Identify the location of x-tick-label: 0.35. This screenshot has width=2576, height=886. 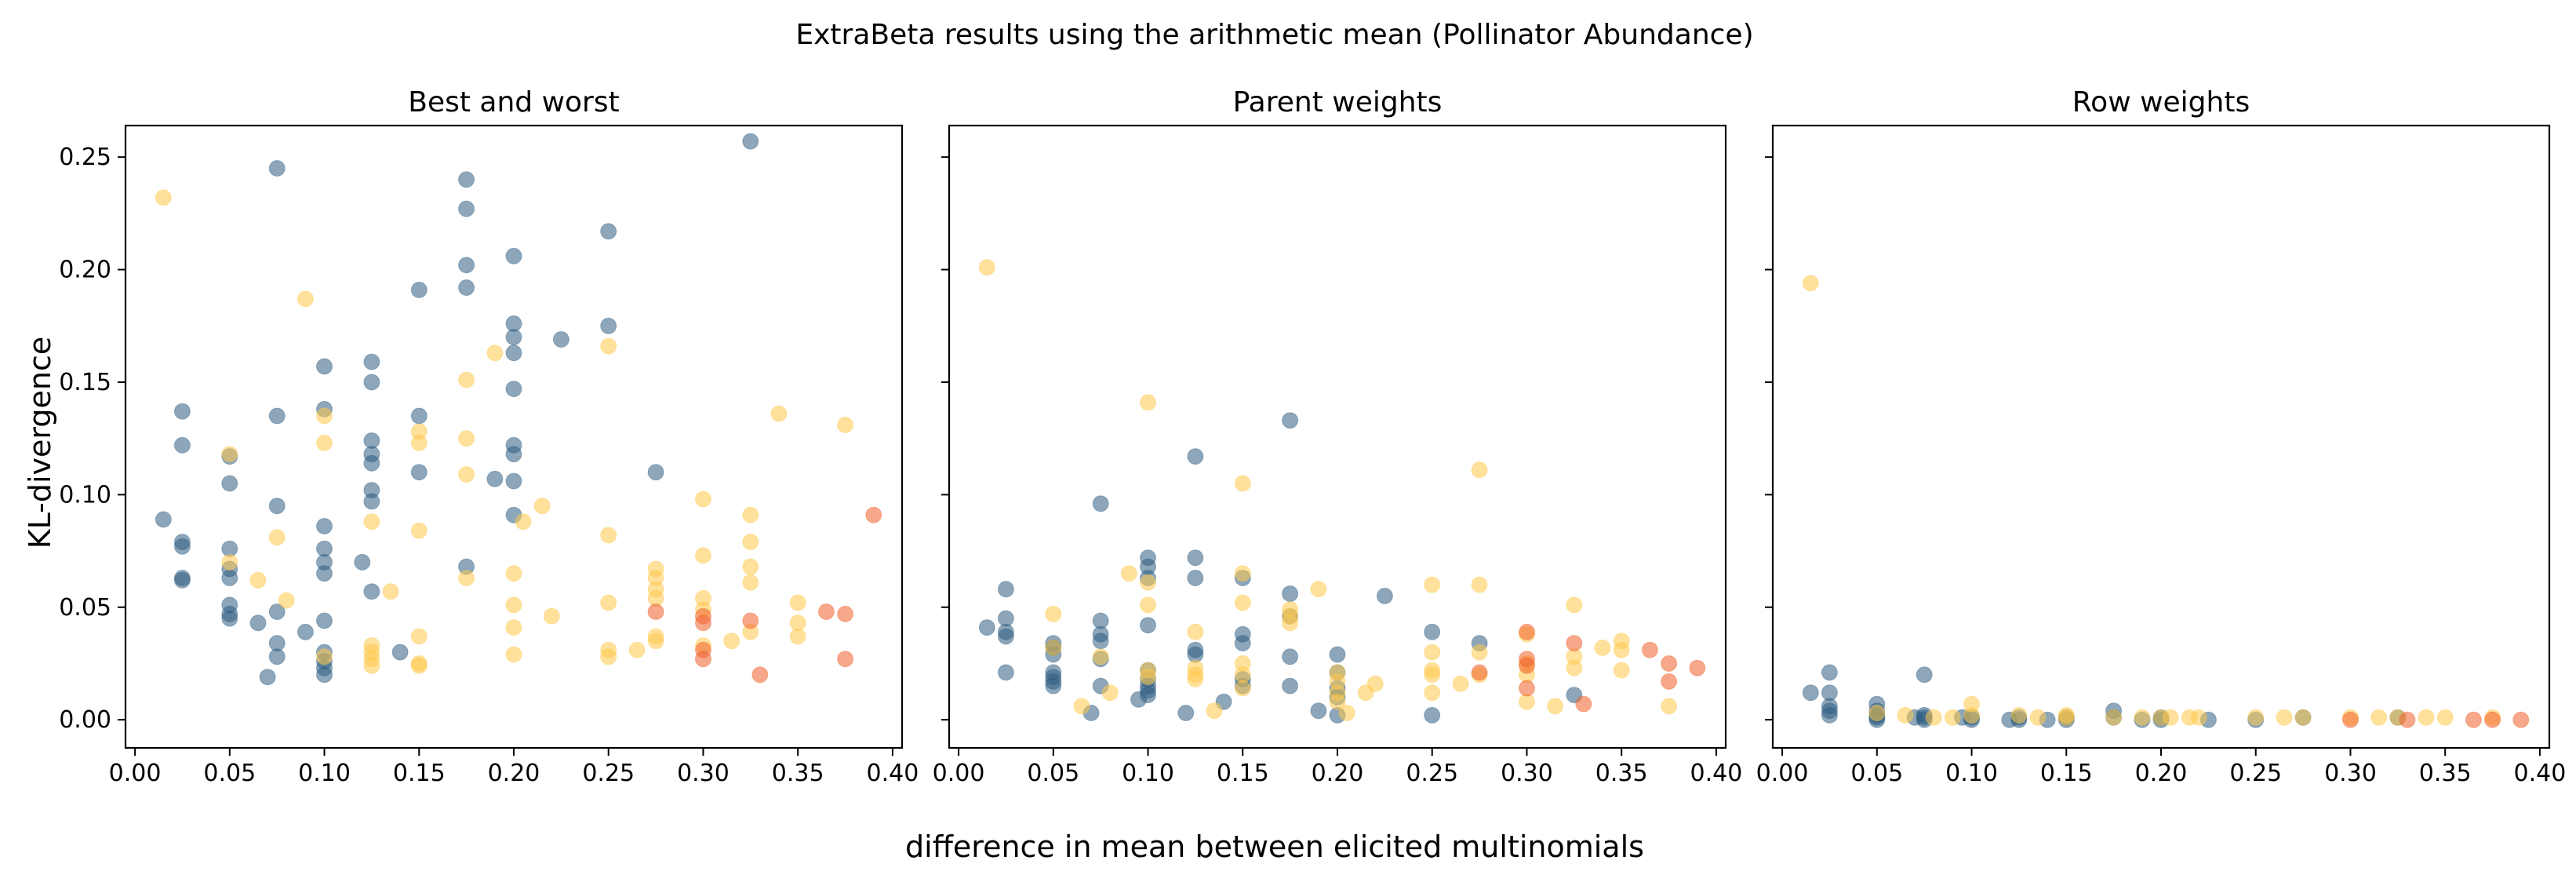
(1621, 773).